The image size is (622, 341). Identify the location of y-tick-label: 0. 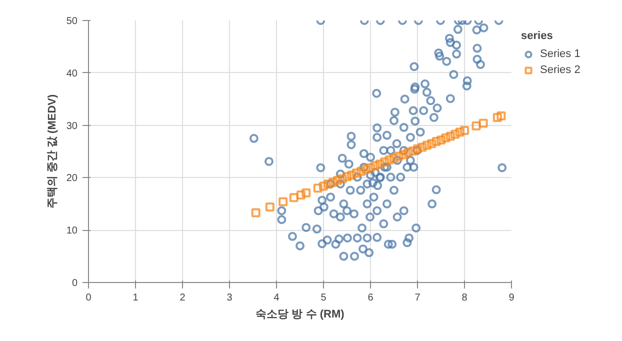
(75, 283).